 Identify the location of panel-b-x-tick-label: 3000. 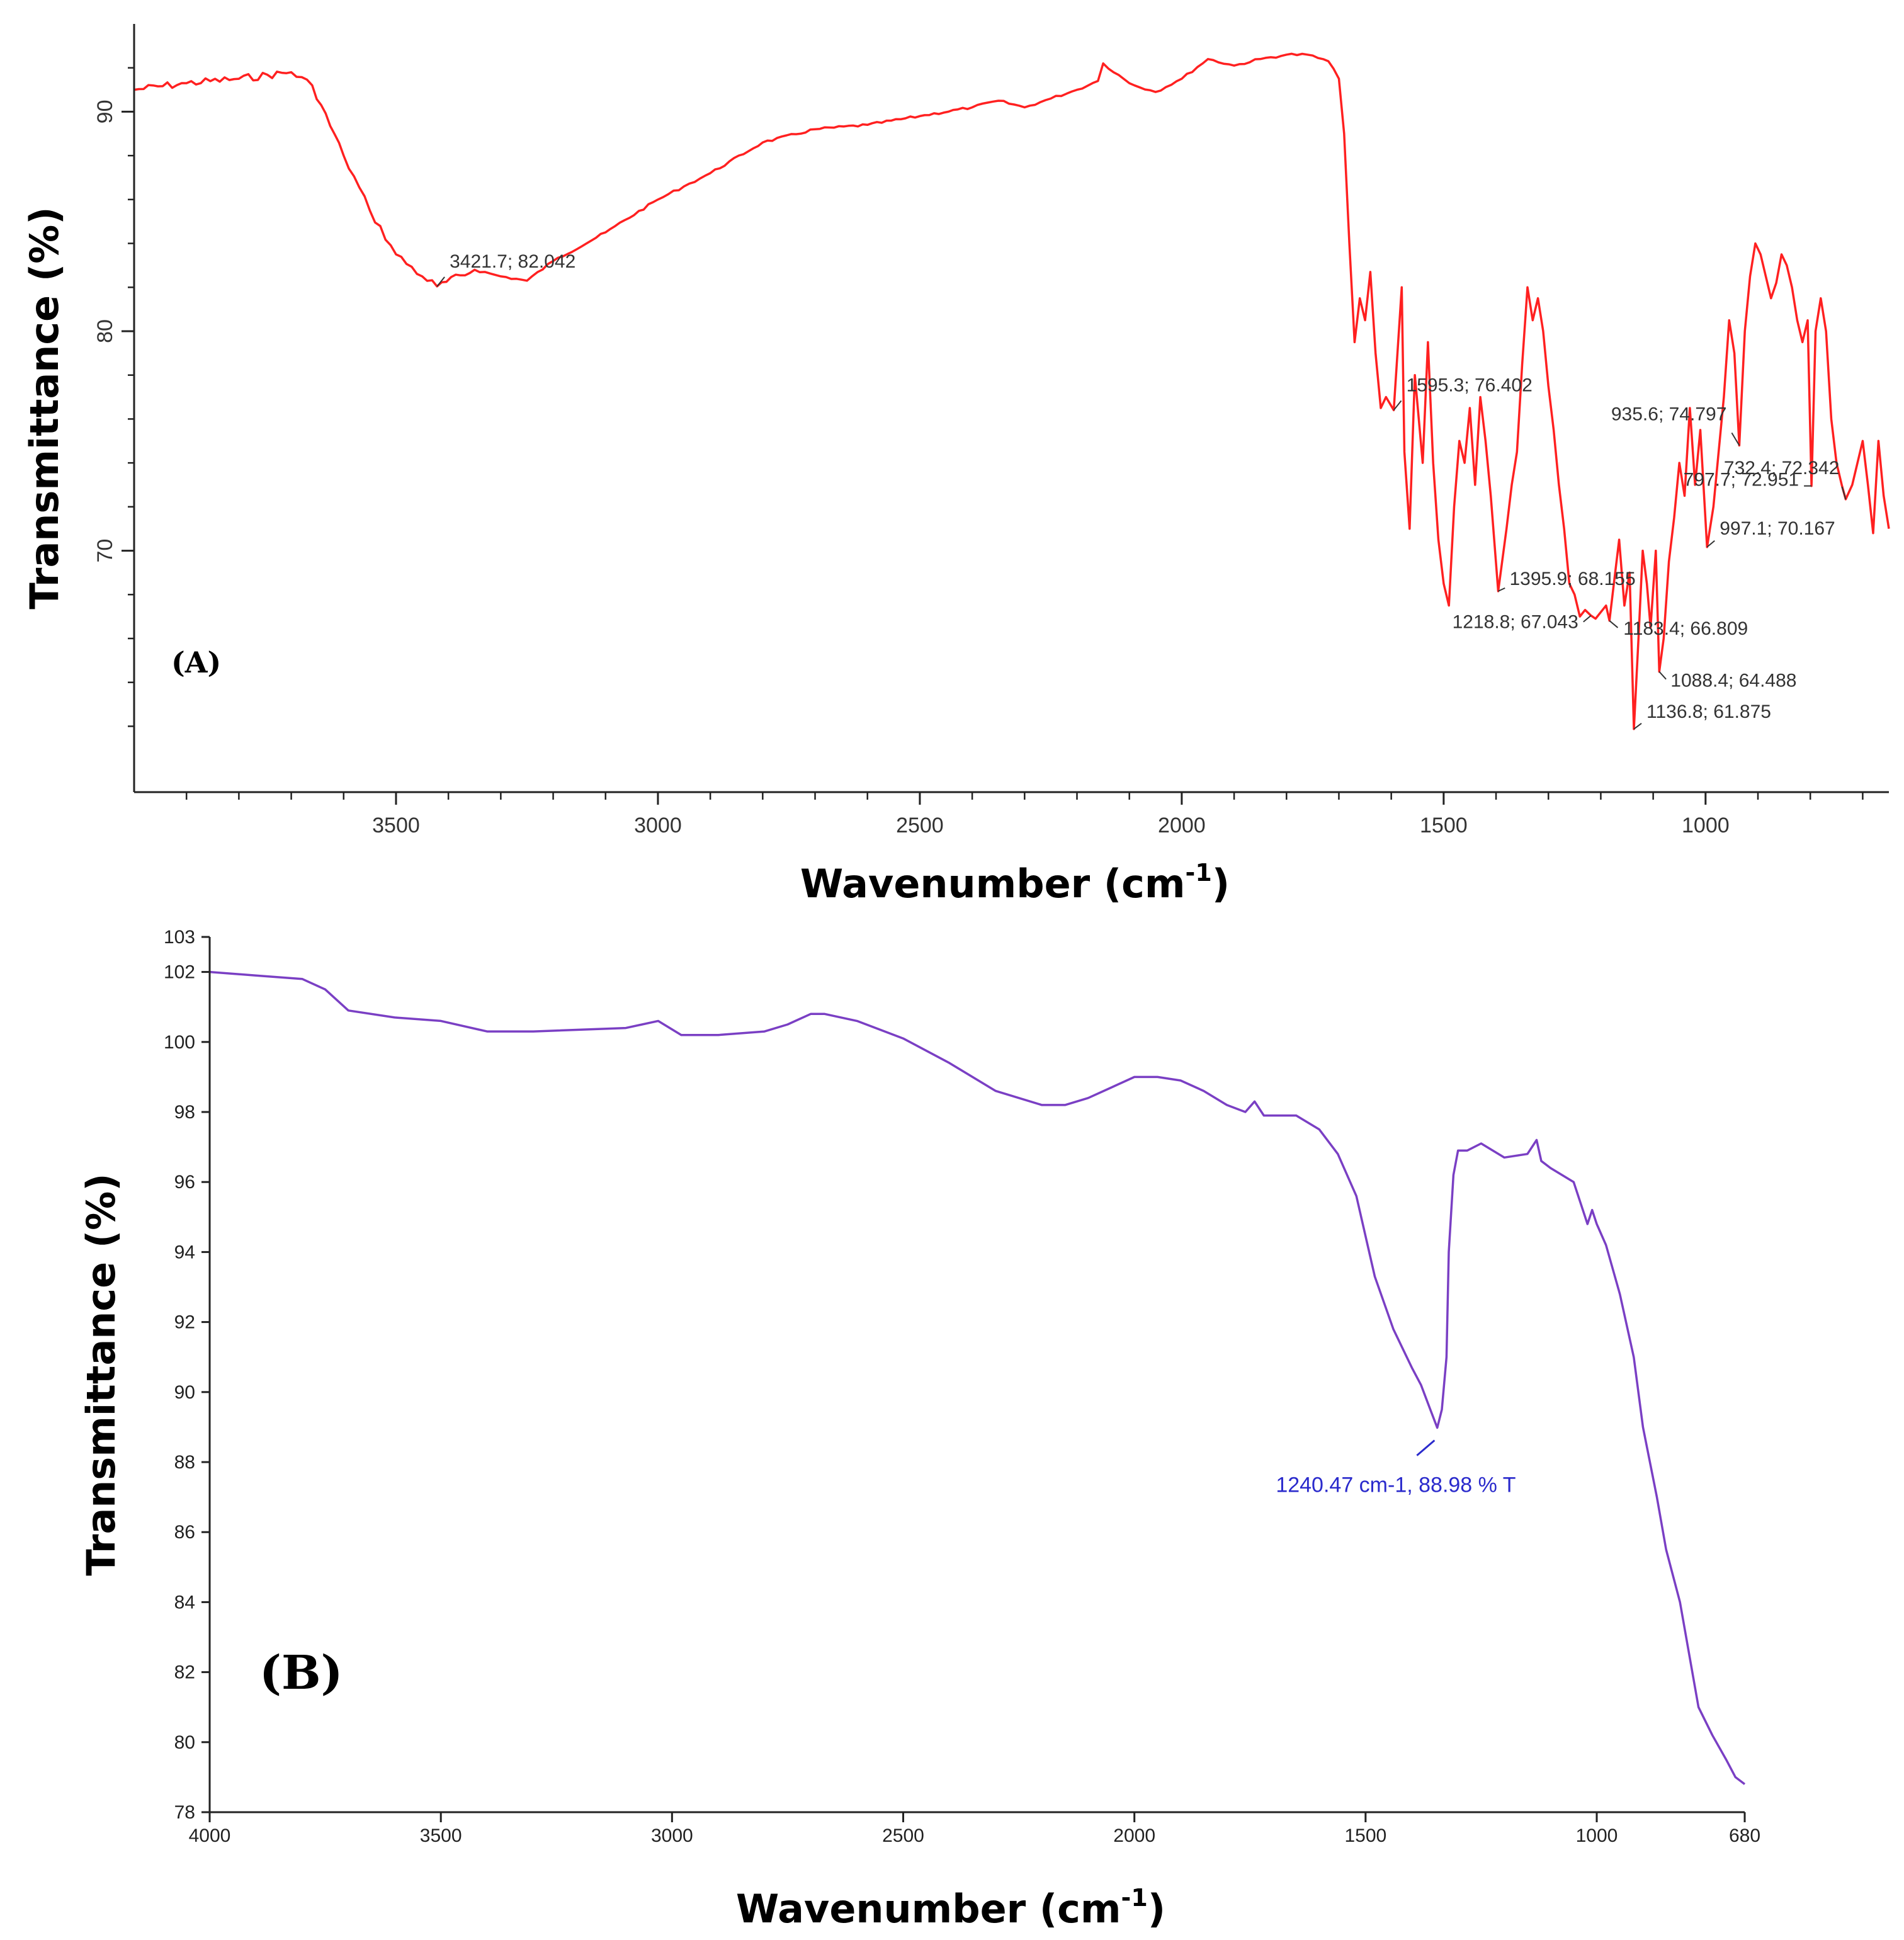
(672, 1835).